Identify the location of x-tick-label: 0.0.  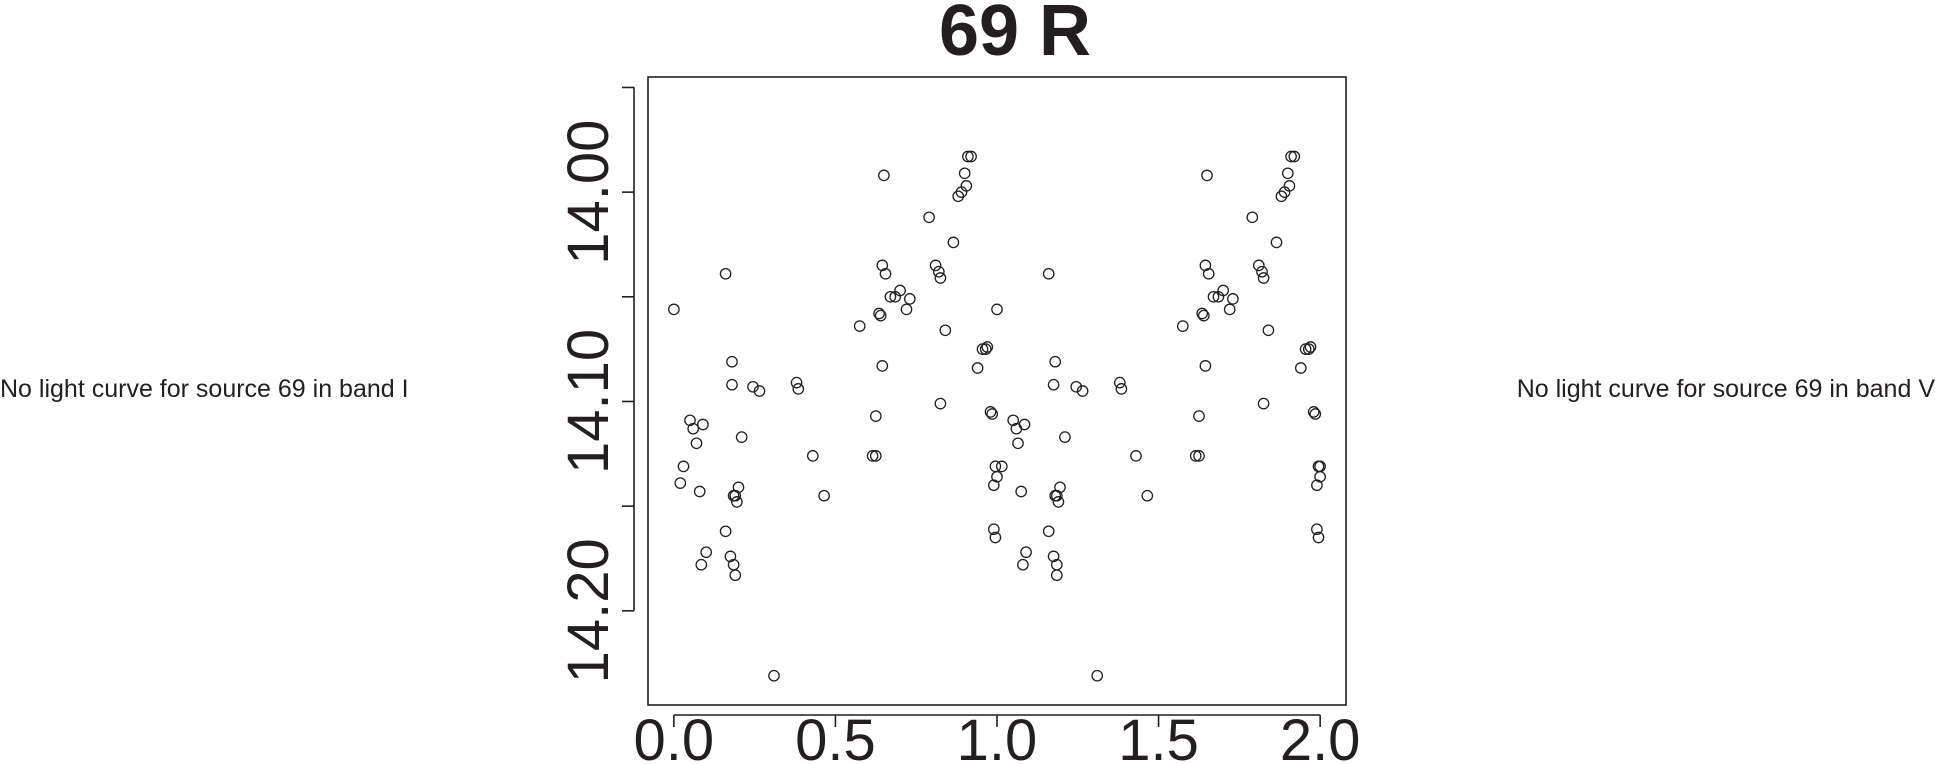
(674, 736).